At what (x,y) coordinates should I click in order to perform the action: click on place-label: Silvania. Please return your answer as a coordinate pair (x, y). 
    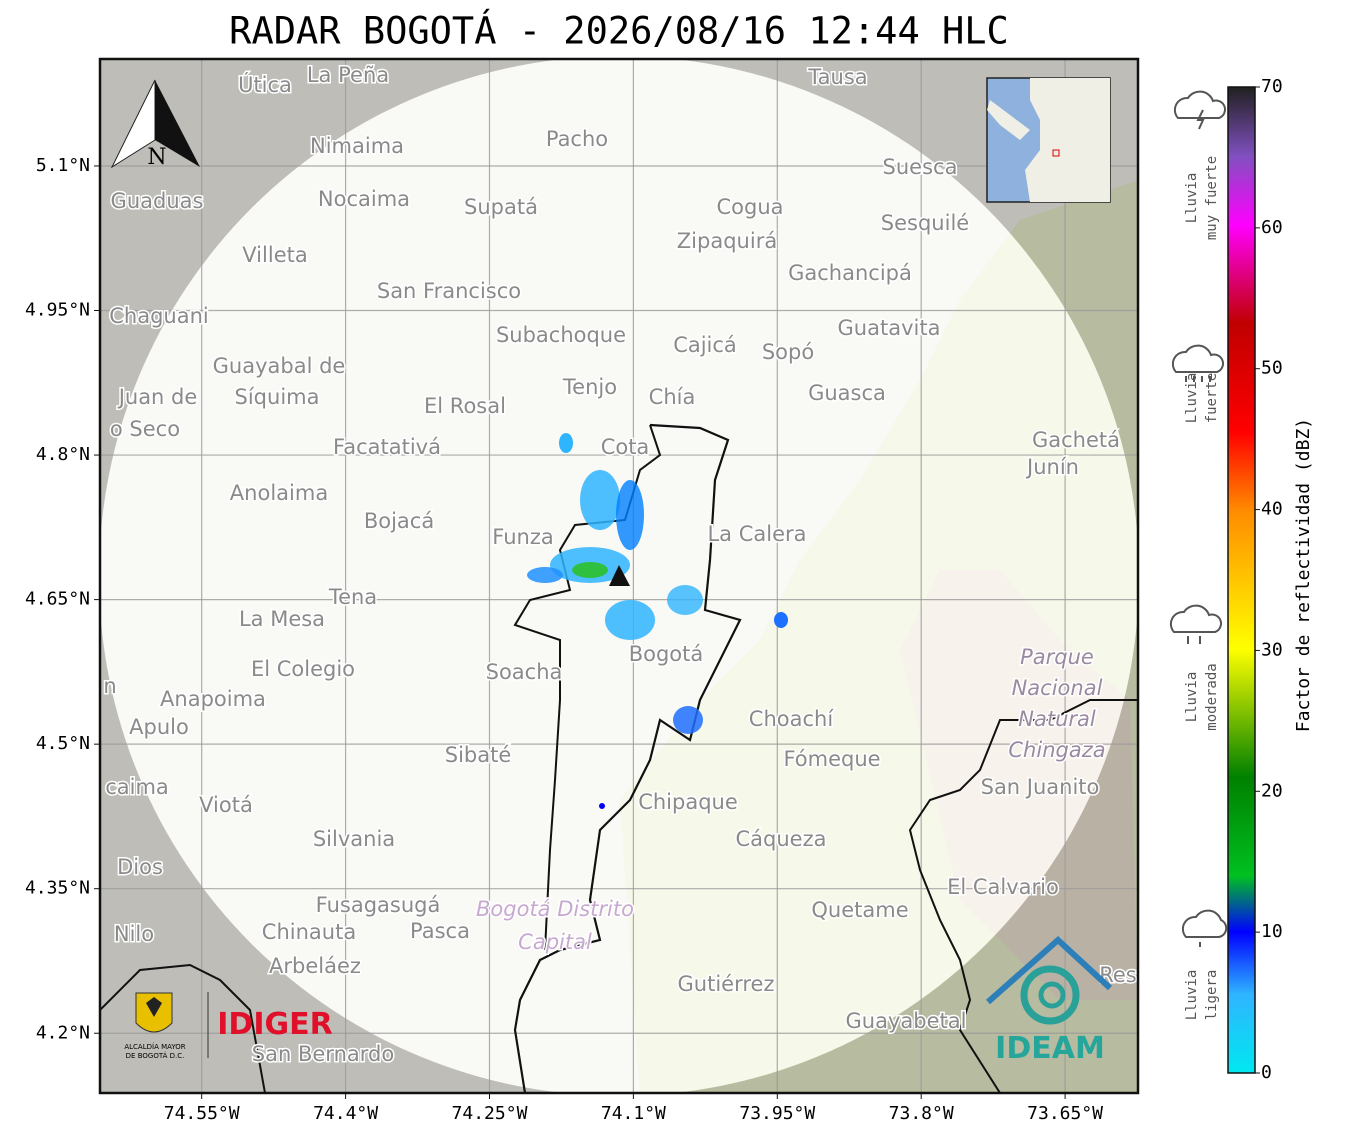
    Looking at the image, I should click on (354, 839).